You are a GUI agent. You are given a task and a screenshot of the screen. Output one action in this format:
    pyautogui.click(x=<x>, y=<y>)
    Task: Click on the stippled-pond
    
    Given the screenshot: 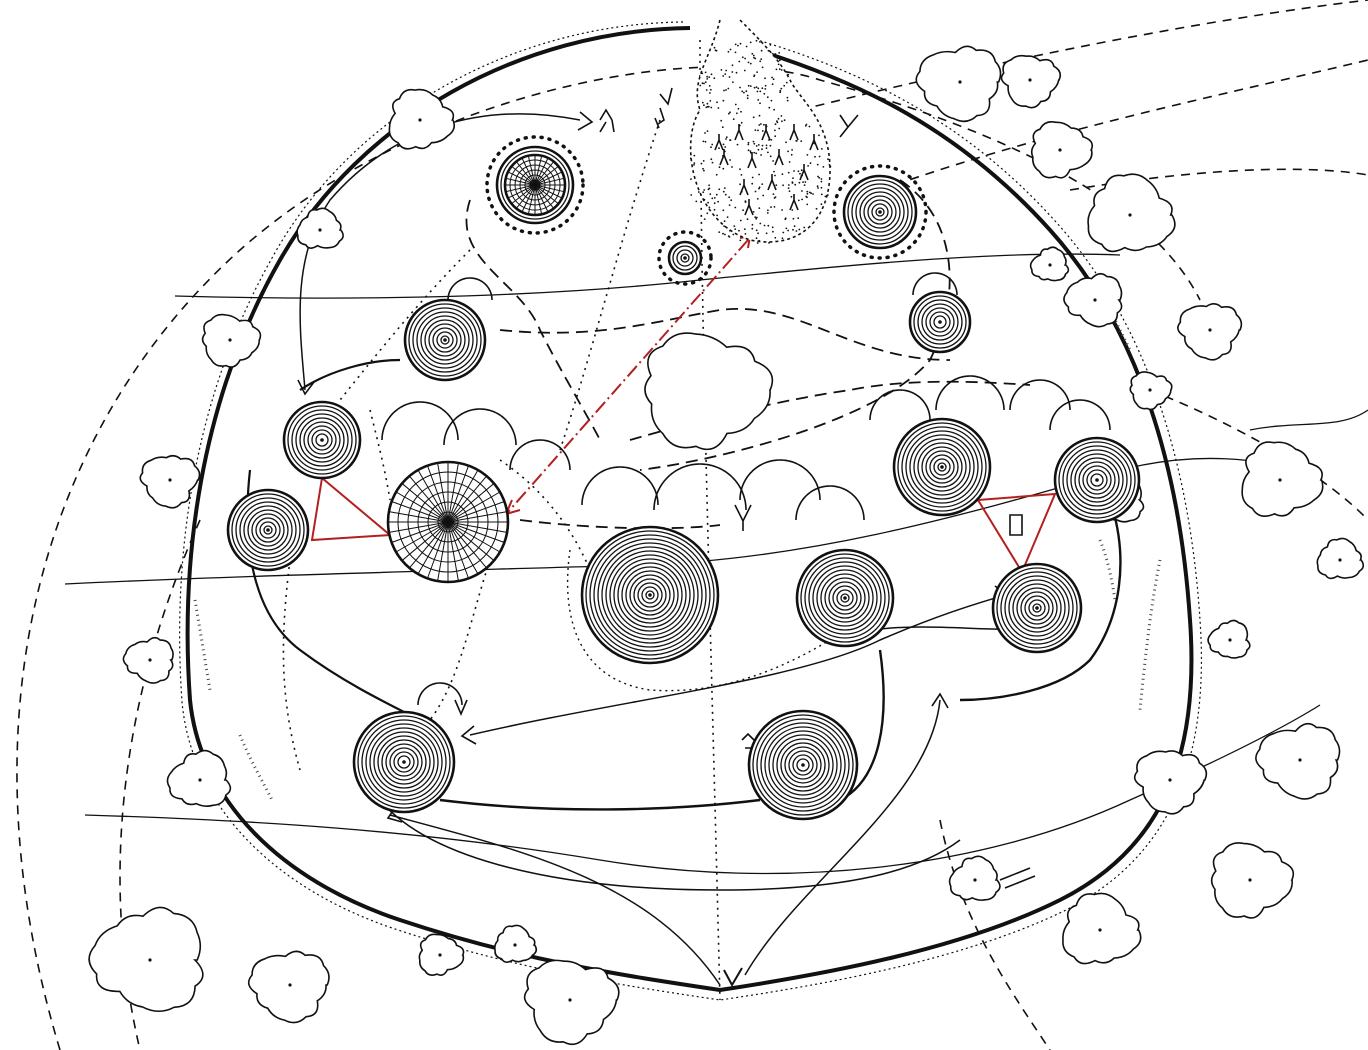 What is the action you would take?
    pyautogui.click(x=760, y=131)
    